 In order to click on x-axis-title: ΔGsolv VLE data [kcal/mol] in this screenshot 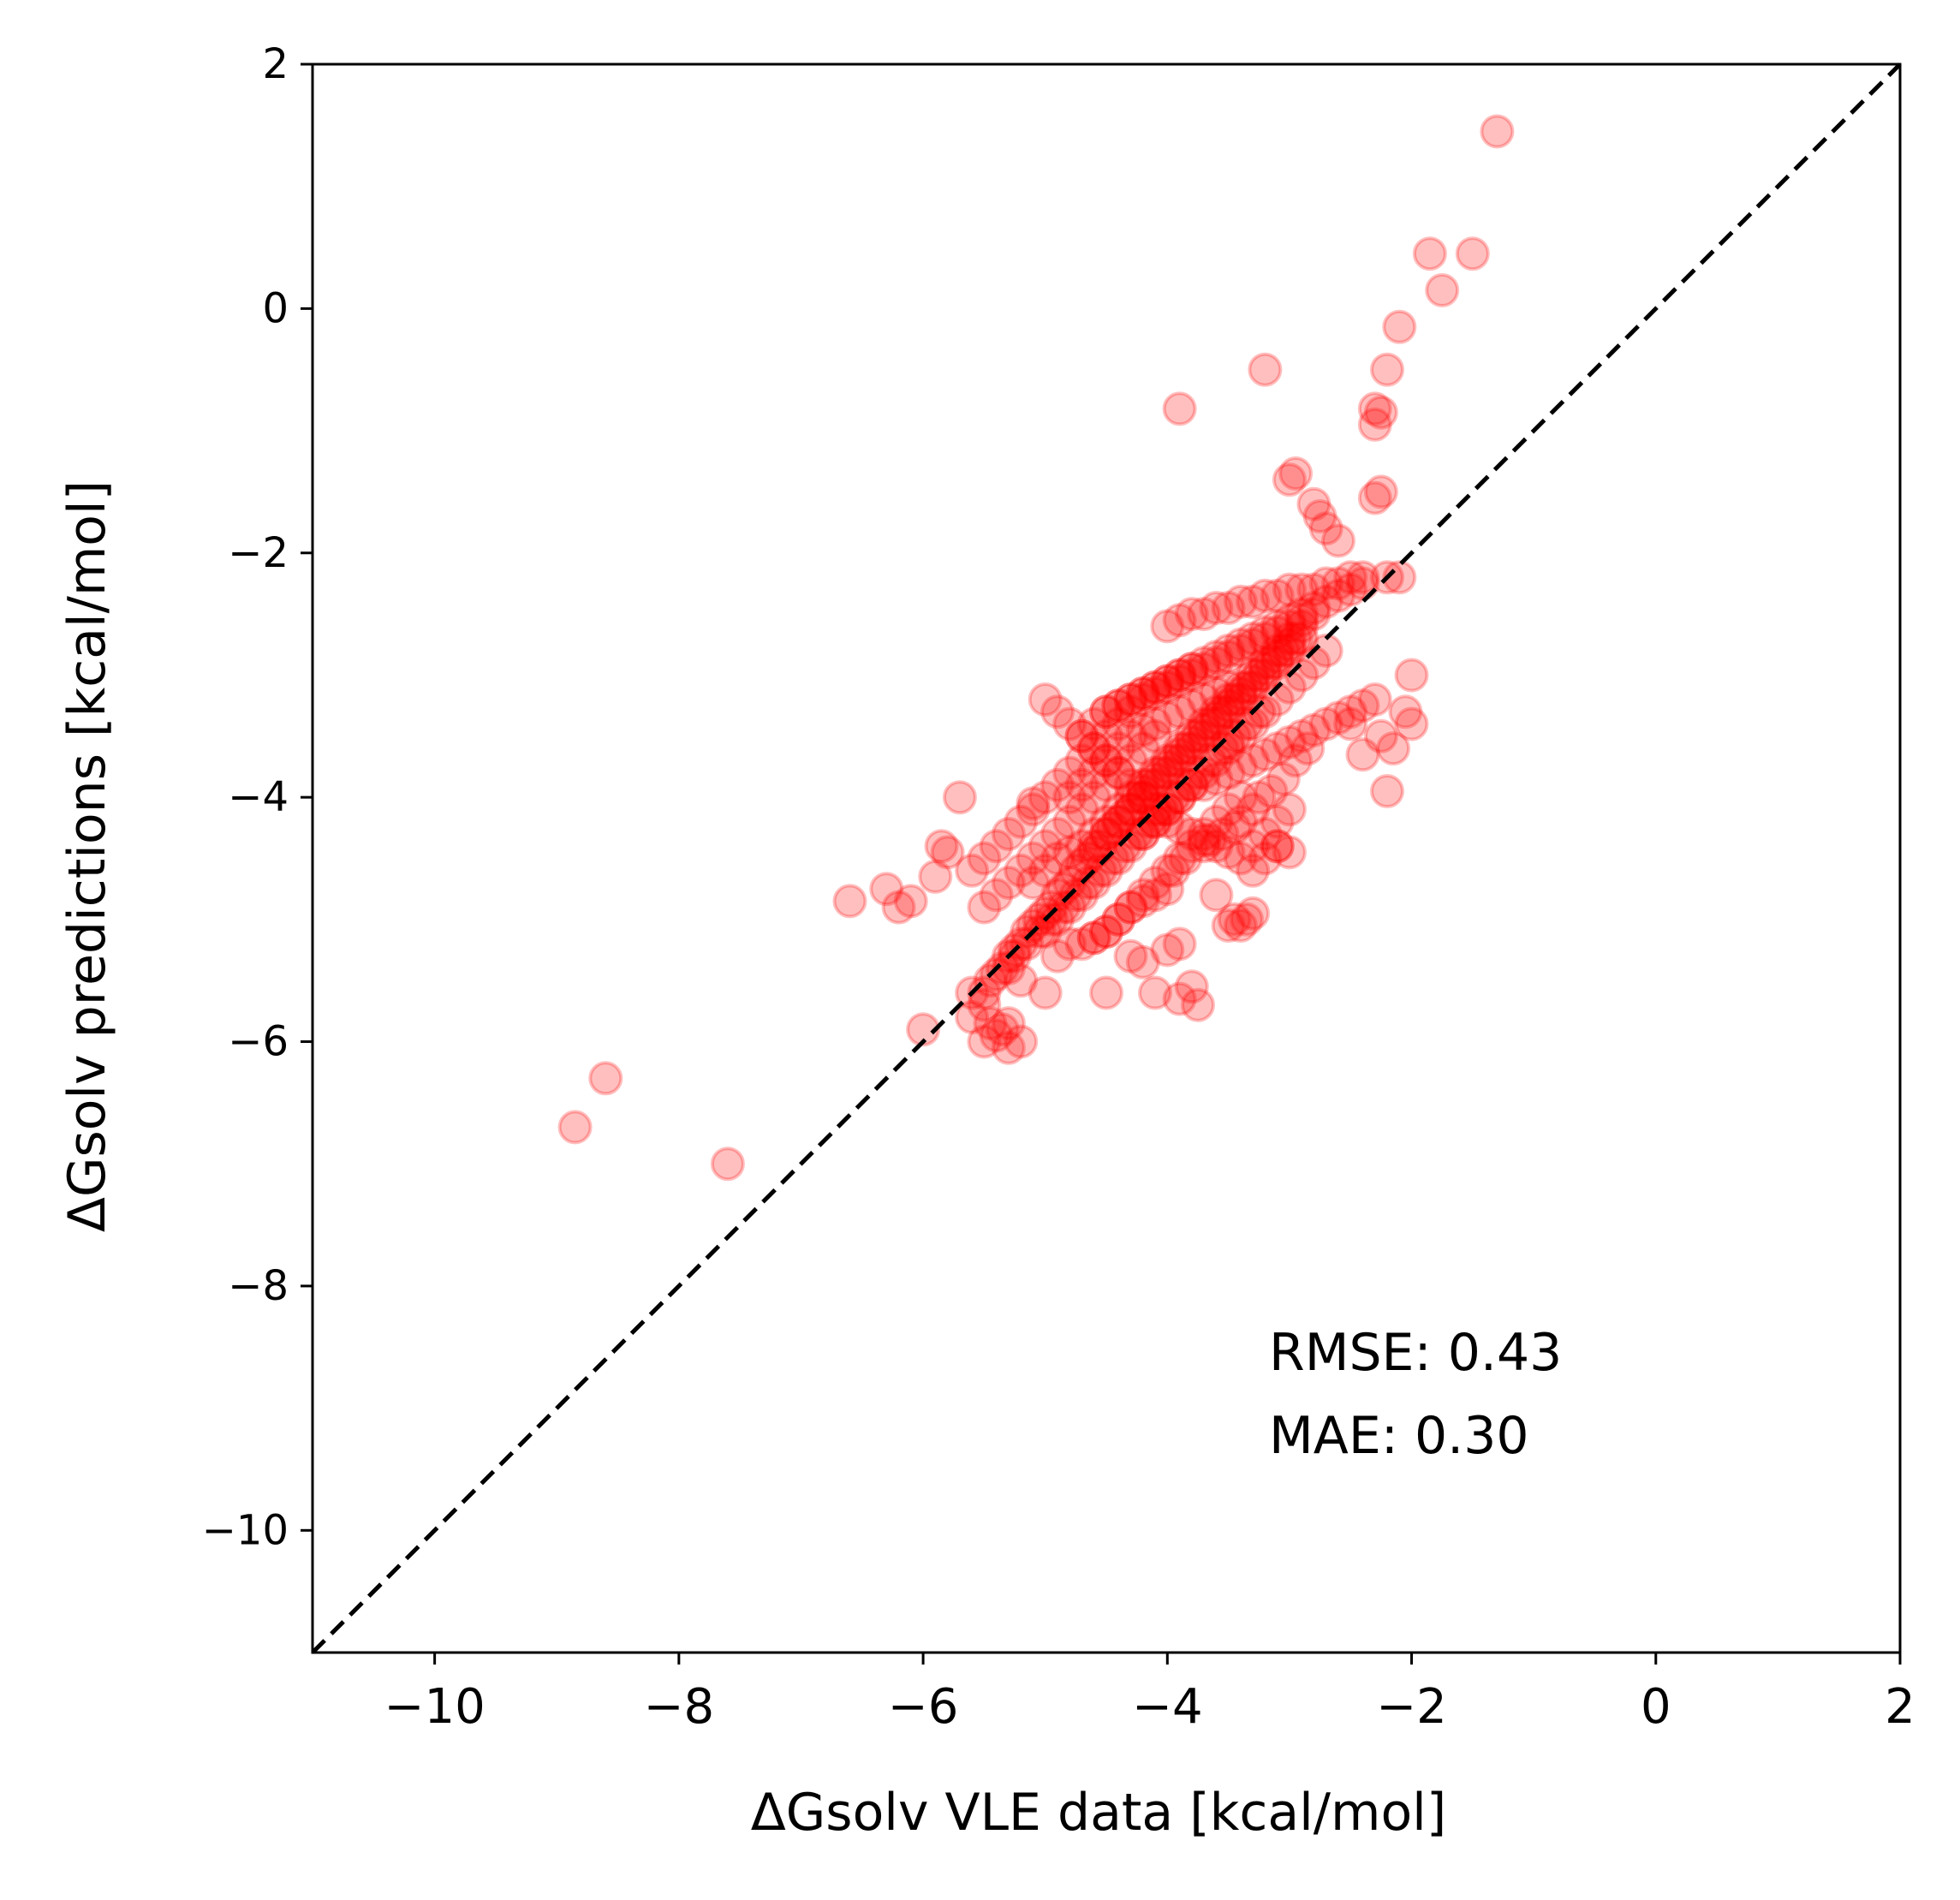, I will do `click(1098, 1813)`.